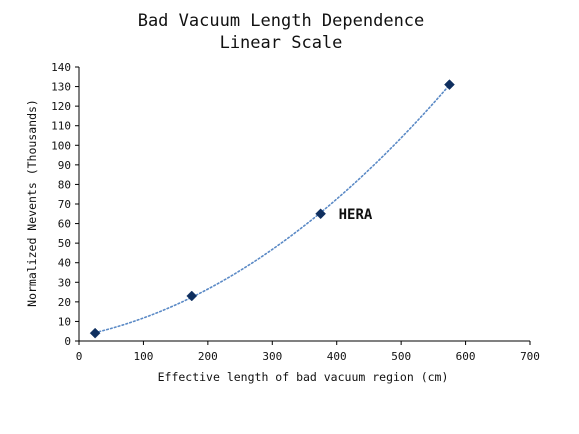  I want to click on y-tick-label: 40, so click(64, 263).